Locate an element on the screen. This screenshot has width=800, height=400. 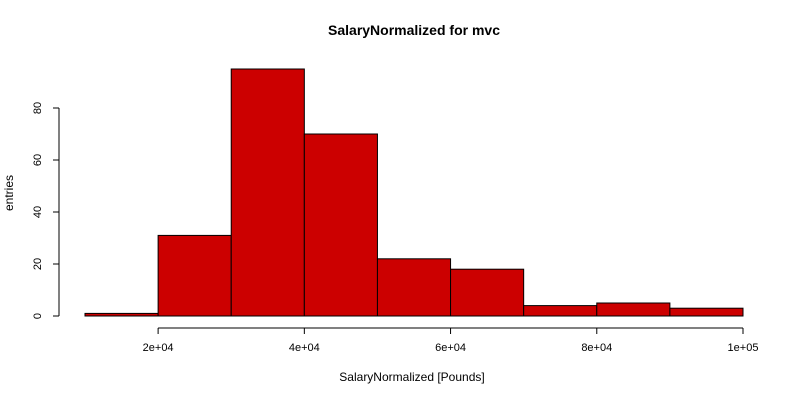
x-tick-label: 8e+04 is located at coordinates (596, 348).